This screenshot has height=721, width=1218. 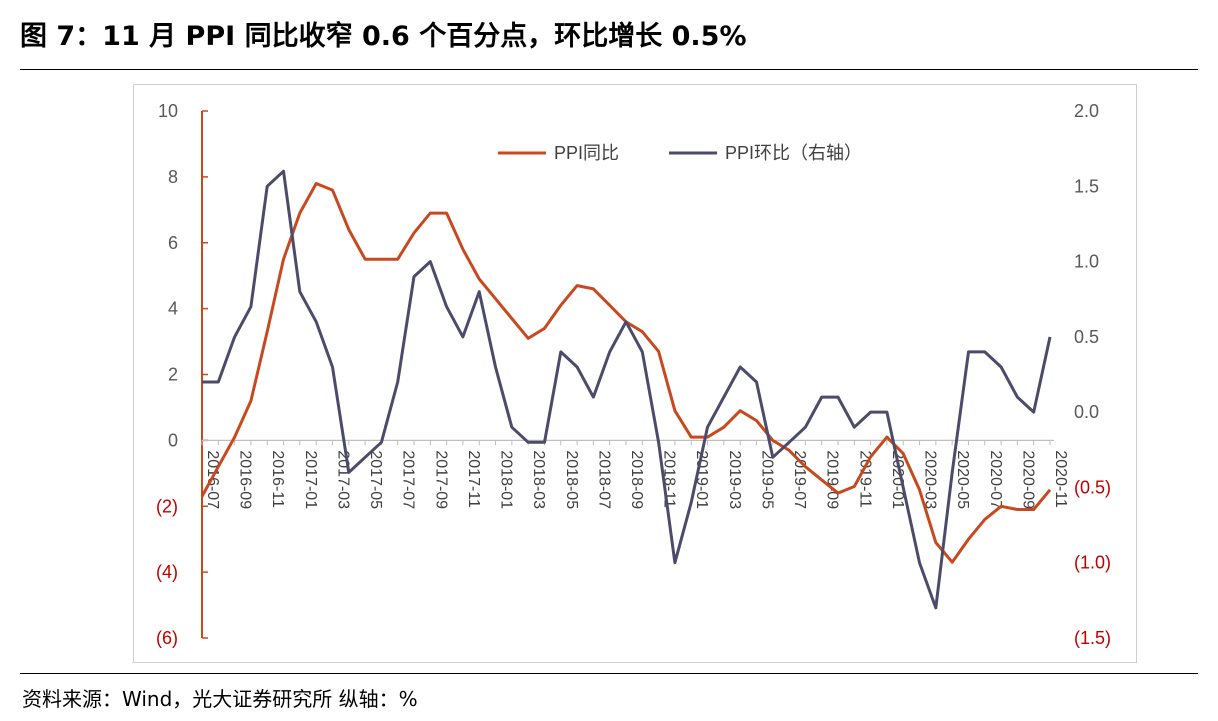 What do you see at coordinates (766, 479) in the screenshot?
I see `x-axis-tick-label: 2019-05` at bounding box center [766, 479].